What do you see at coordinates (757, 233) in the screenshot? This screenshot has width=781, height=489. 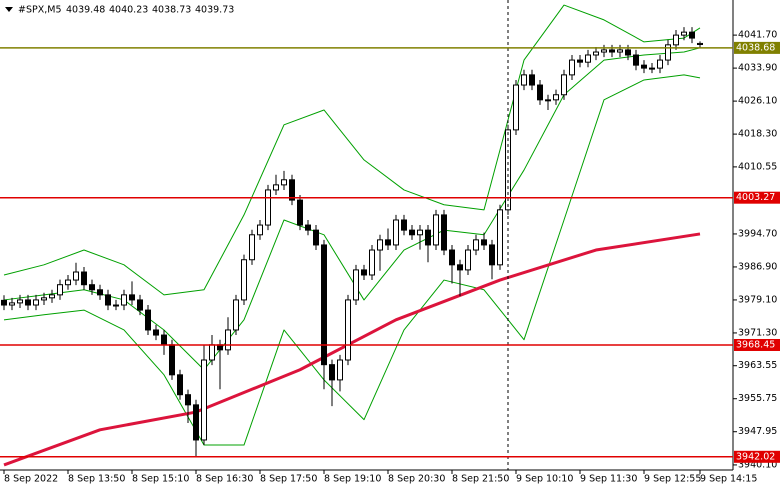 I see `y-tick-label: 3994.70` at bounding box center [757, 233].